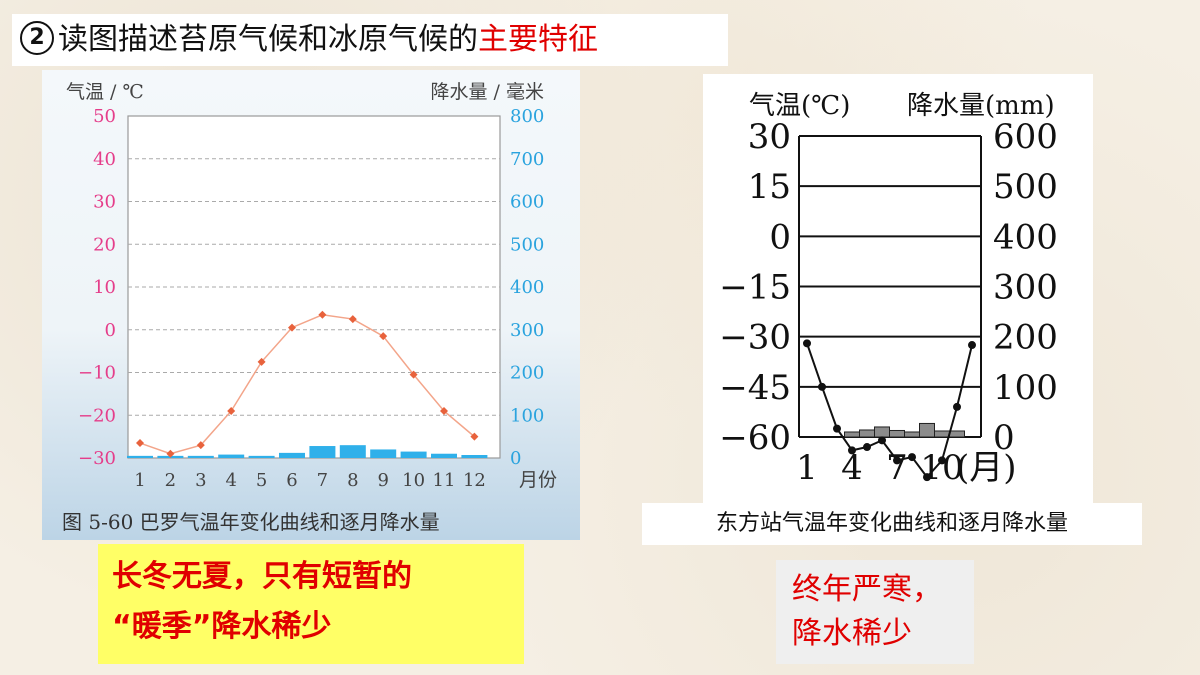  Describe the element at coordinates (1025, 338) in the screenshot. I see `precip-tick-label: 200` at that location.